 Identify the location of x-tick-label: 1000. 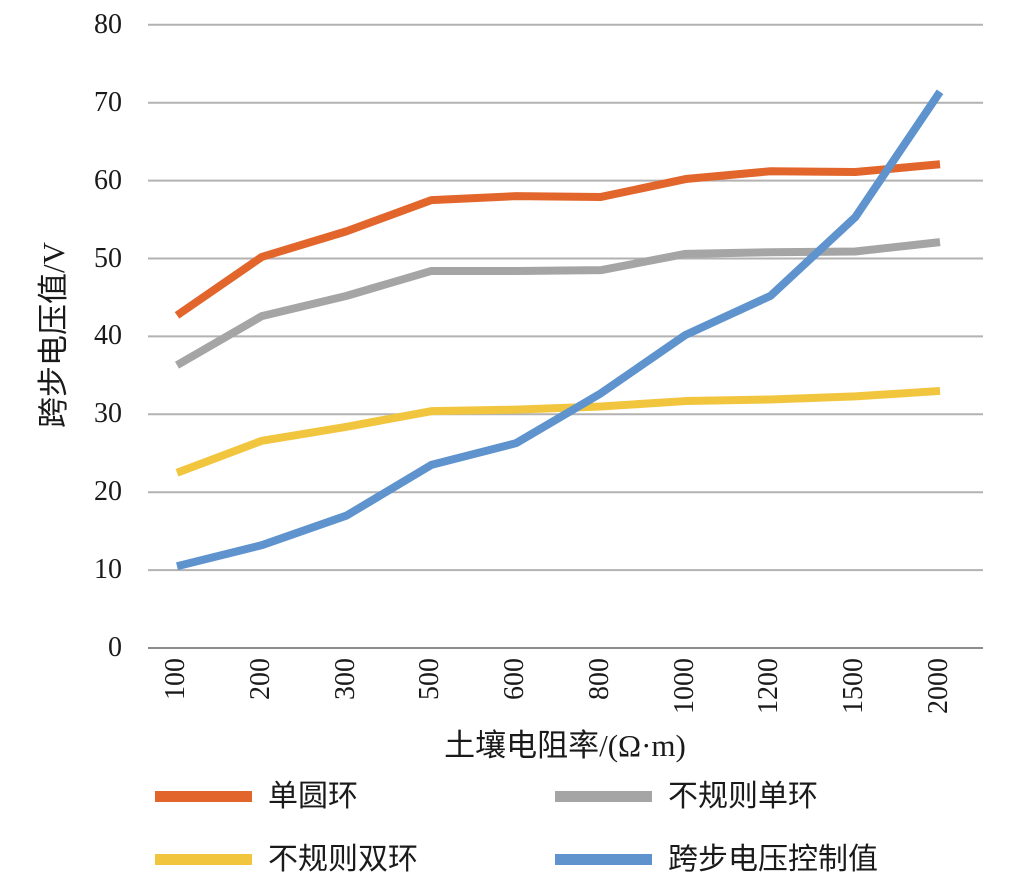
(684, 686).